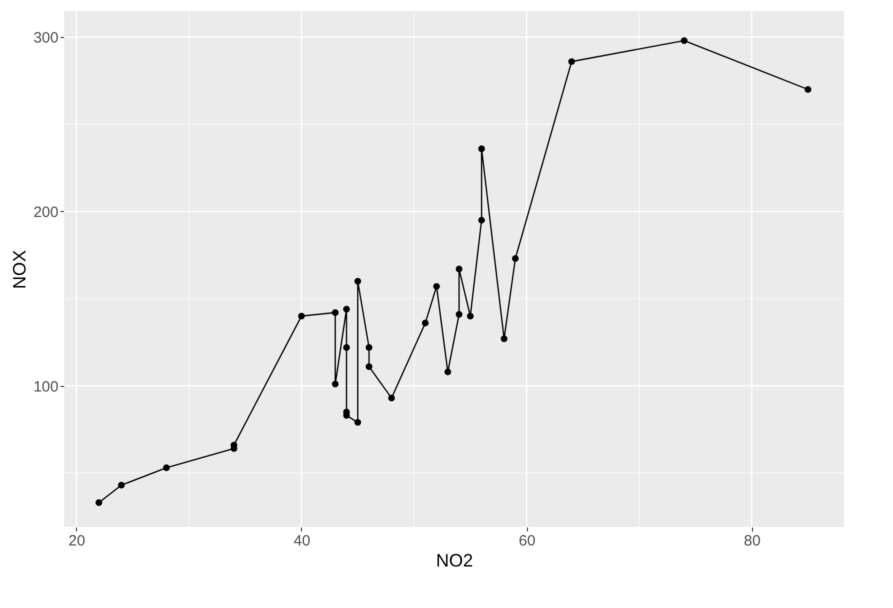 This screenshot has height=608, width=893. What do you see at coordinates (45, 212) in the screenshot?
I see `y-tick-label: 200` at bounding box center [45, 212].